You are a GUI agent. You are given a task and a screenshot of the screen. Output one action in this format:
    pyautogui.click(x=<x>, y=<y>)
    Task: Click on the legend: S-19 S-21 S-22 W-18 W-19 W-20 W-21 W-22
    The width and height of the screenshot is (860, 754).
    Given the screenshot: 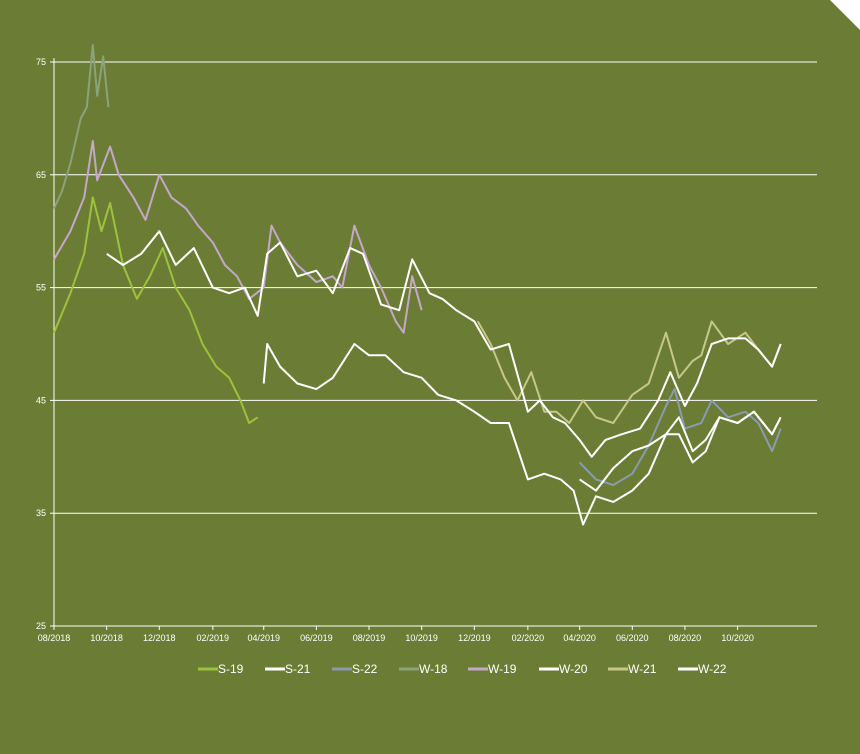 What is the action you would take?
    pyautogui.click(x=462, y=669)
    